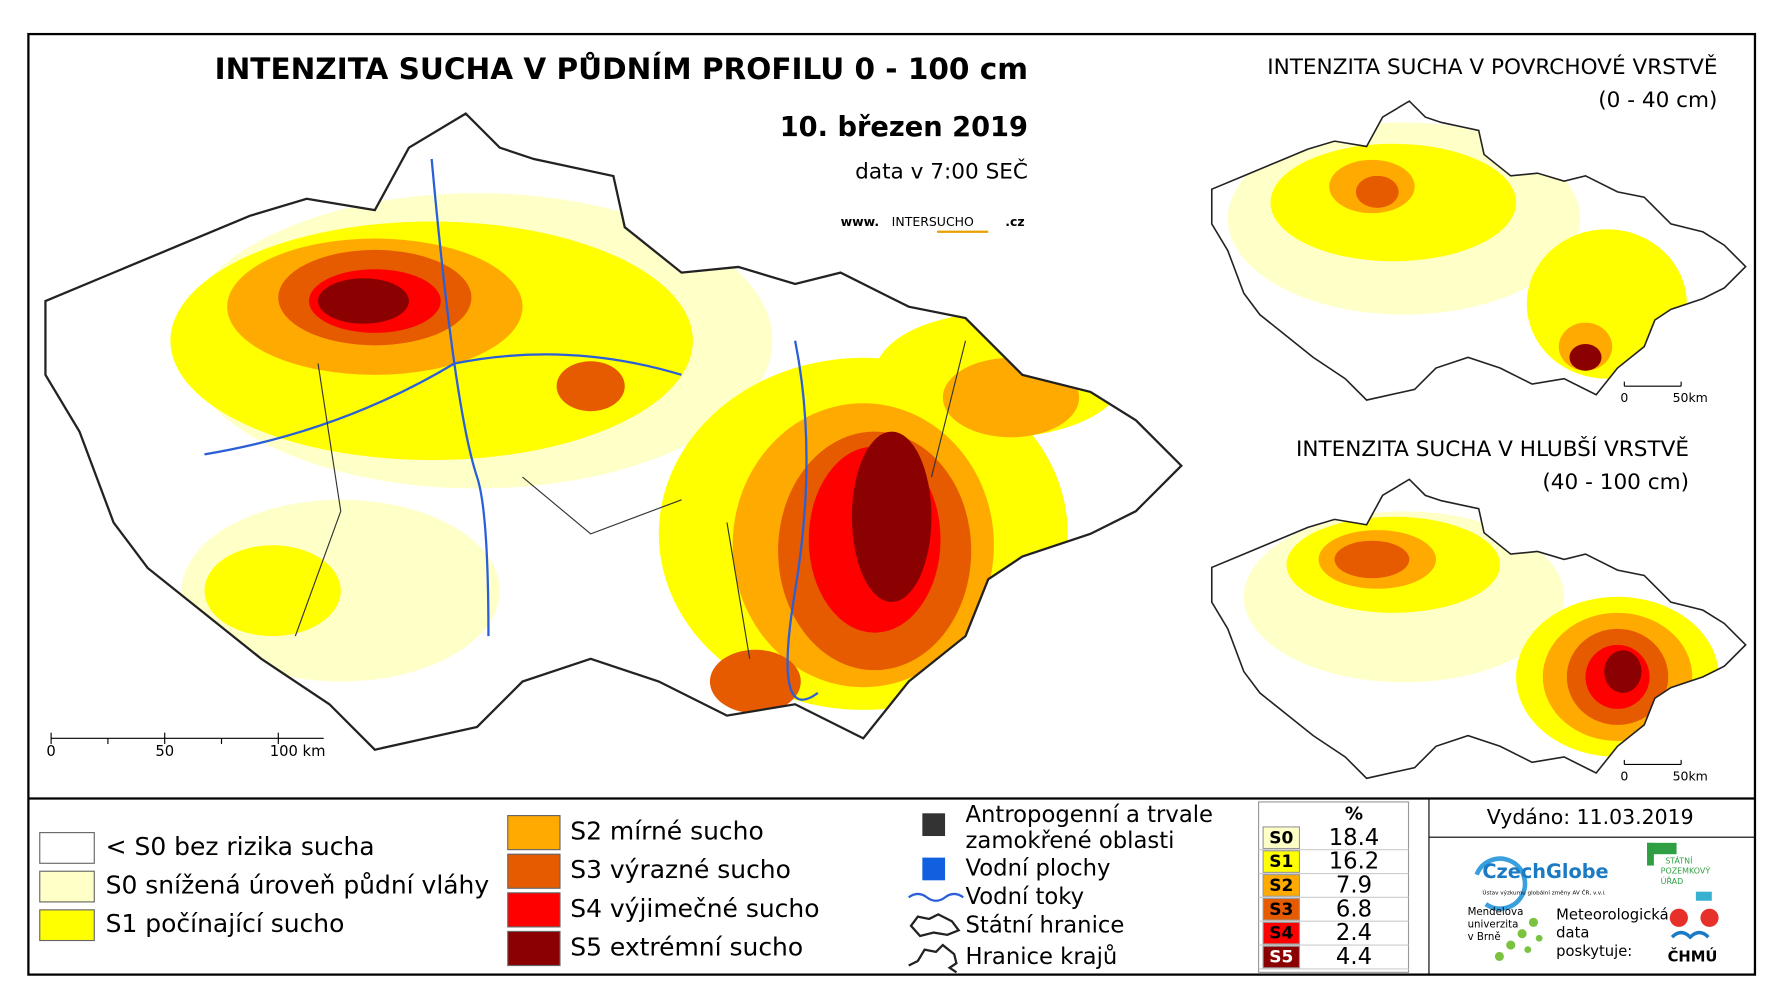 The width and height of the screenshot is (1772, 1003). What do you see at coordinates (1545, 871) in the screenshot?
I see `czechglobe-logo: CzechGlobe` at bounding box center [1545, 871].